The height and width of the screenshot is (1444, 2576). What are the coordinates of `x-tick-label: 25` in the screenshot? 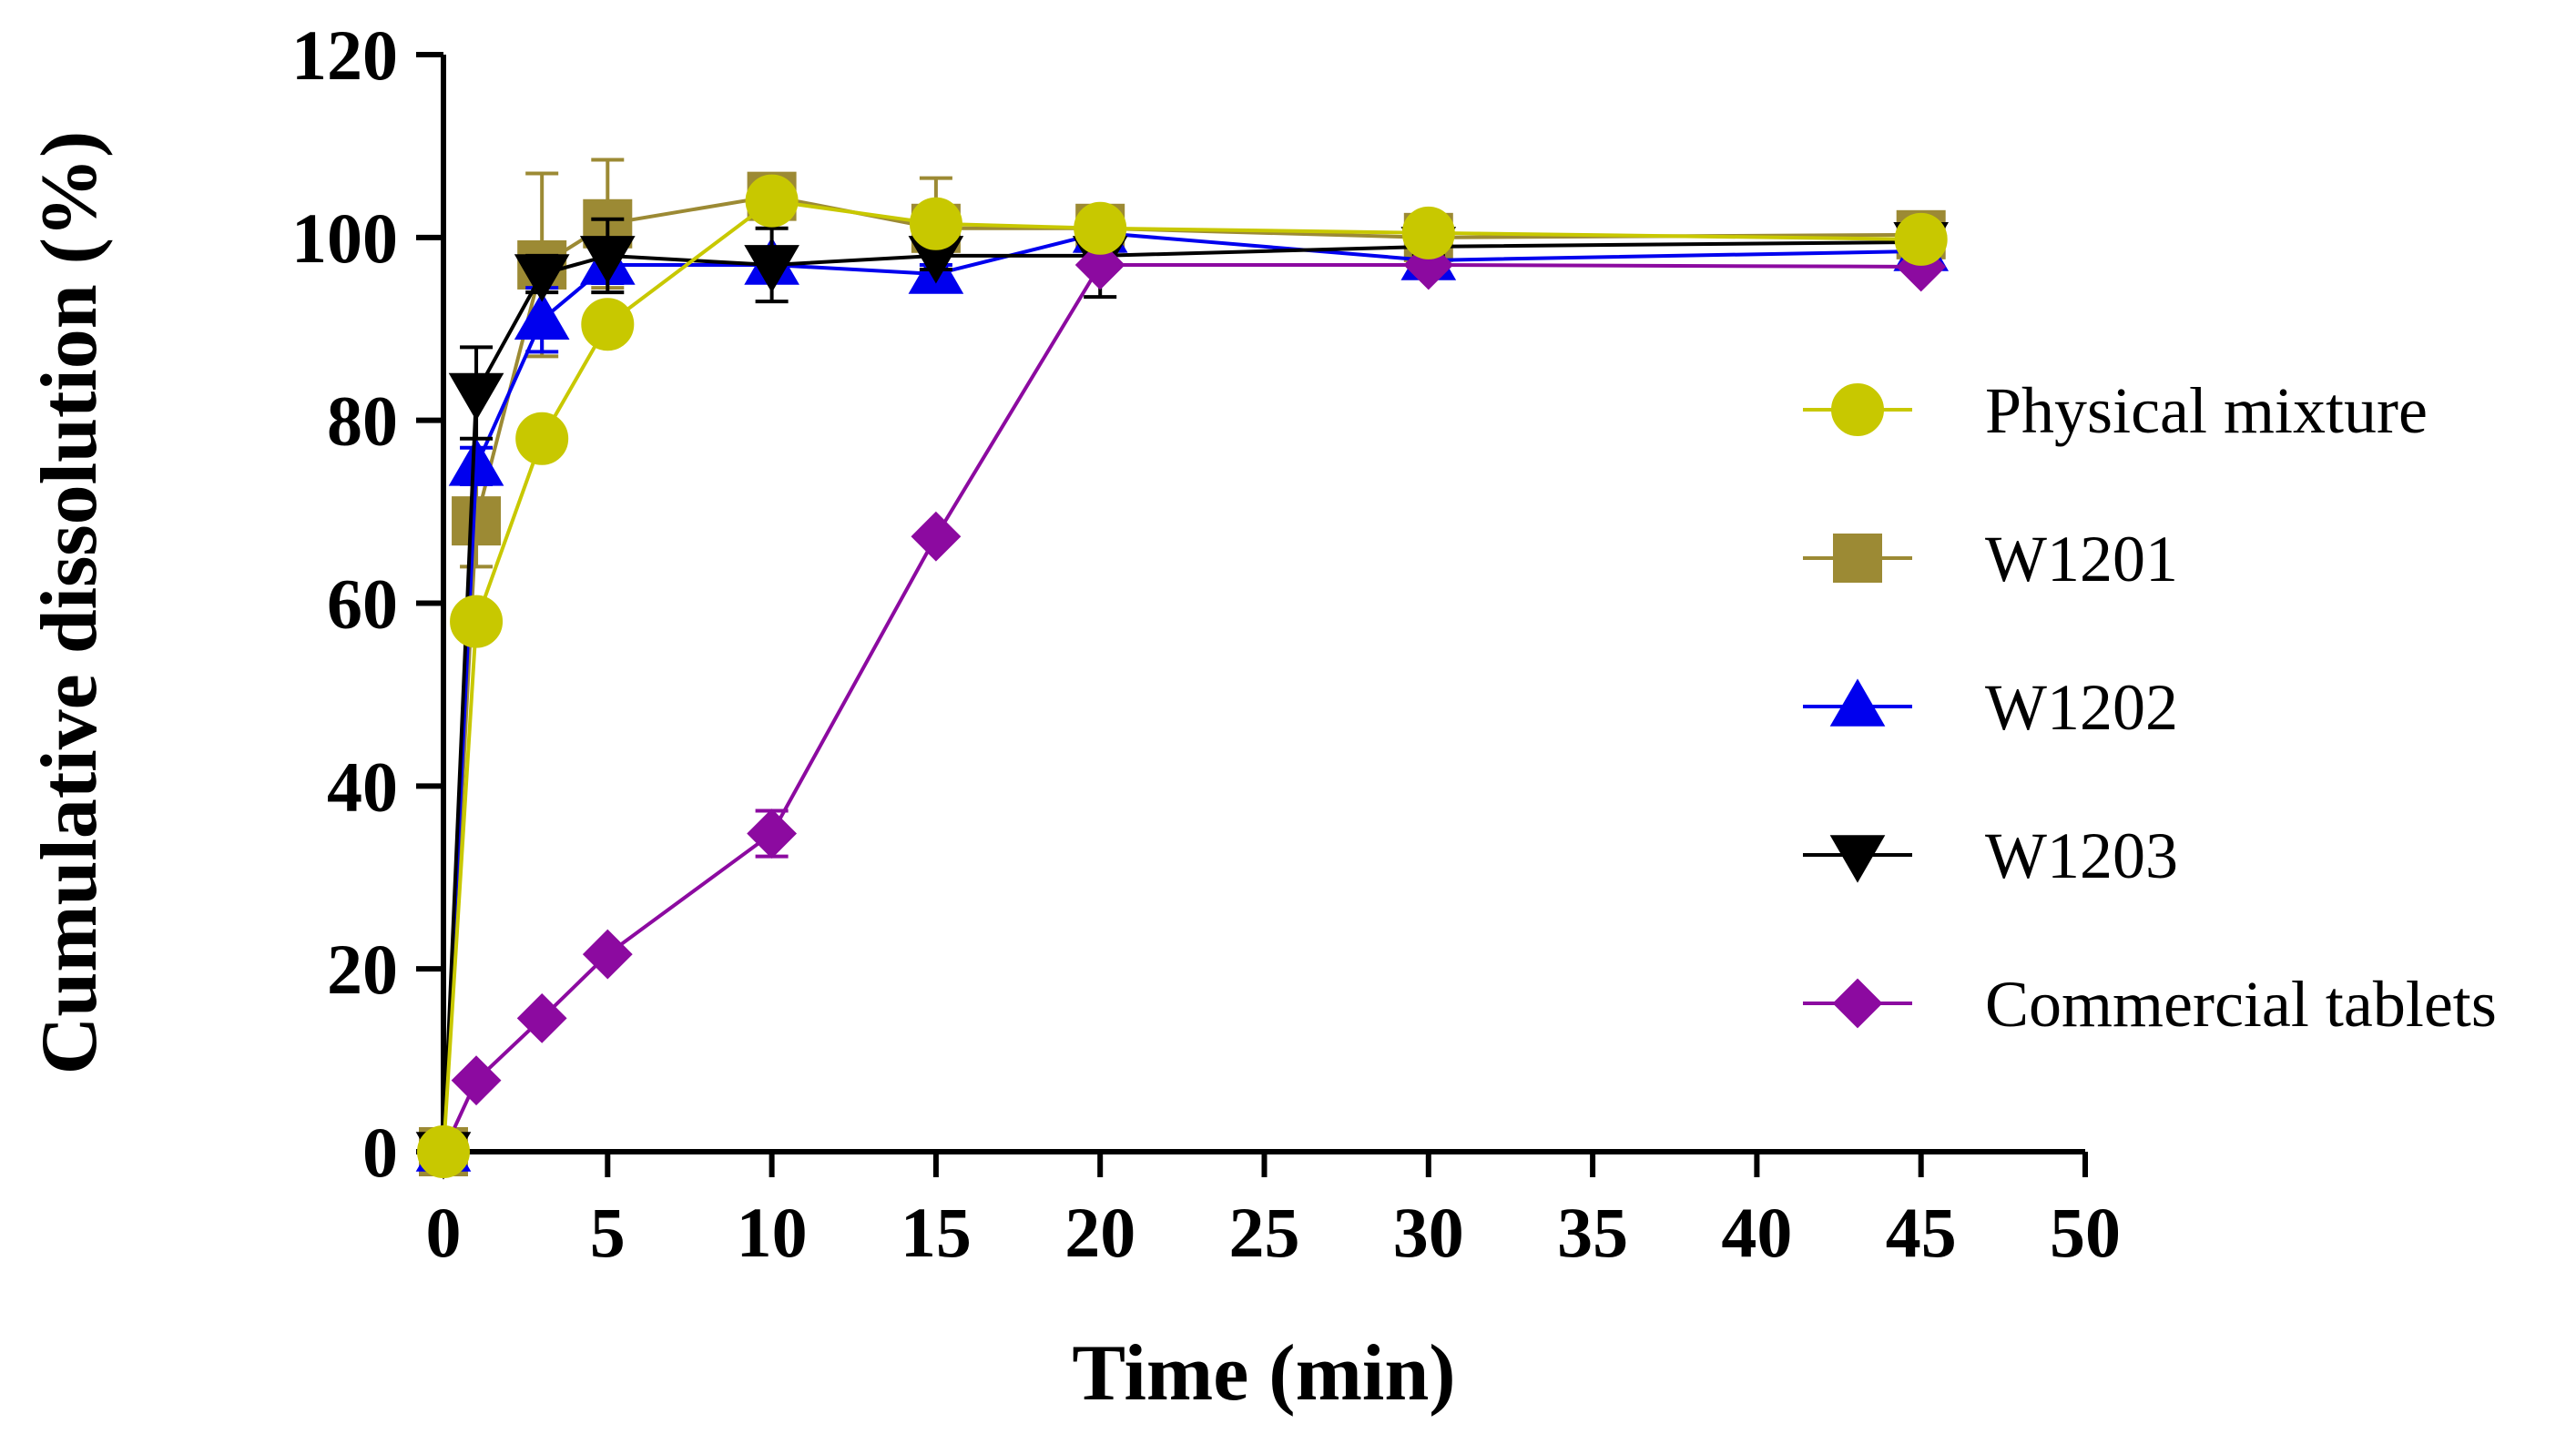 It's located at (1264, 1233).